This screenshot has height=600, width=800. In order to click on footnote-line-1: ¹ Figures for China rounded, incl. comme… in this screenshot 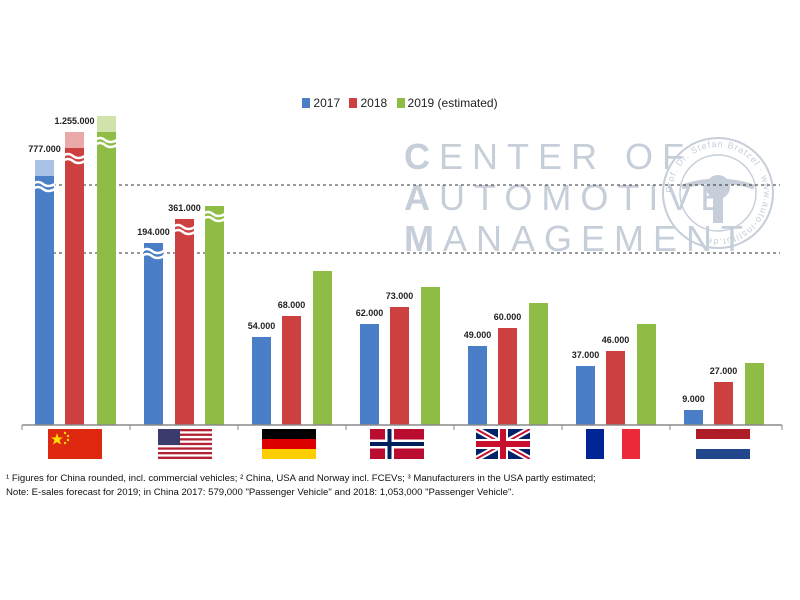, I will do `click(301, 478)`.